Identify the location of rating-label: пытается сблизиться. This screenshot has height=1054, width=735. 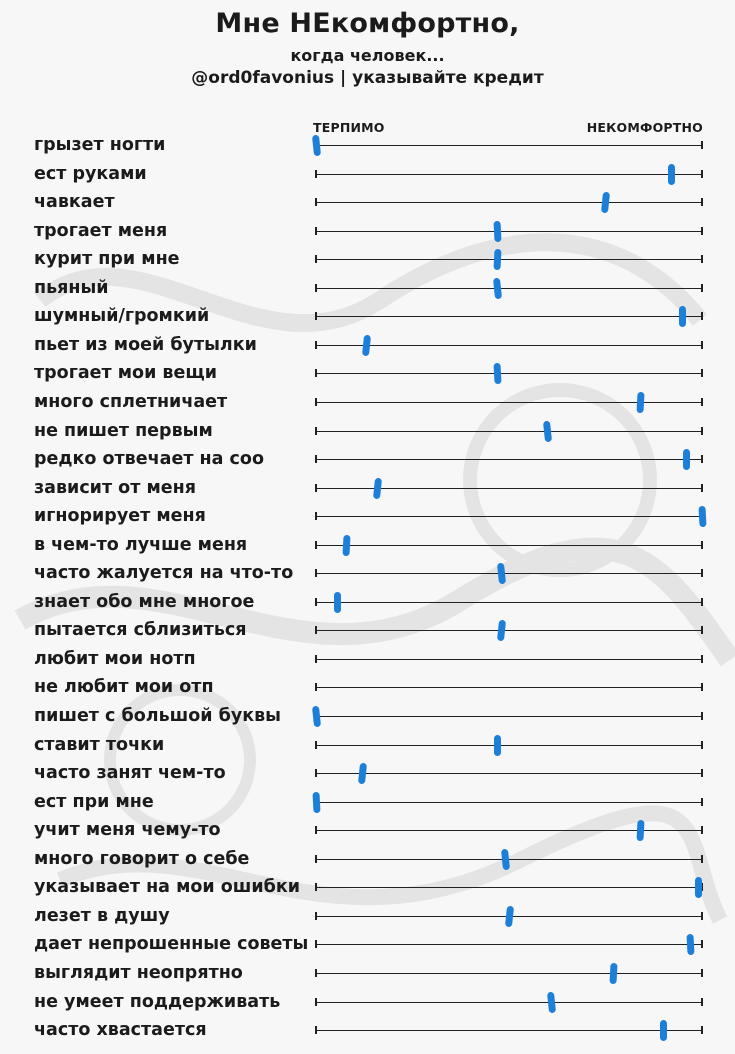
(140, 630).